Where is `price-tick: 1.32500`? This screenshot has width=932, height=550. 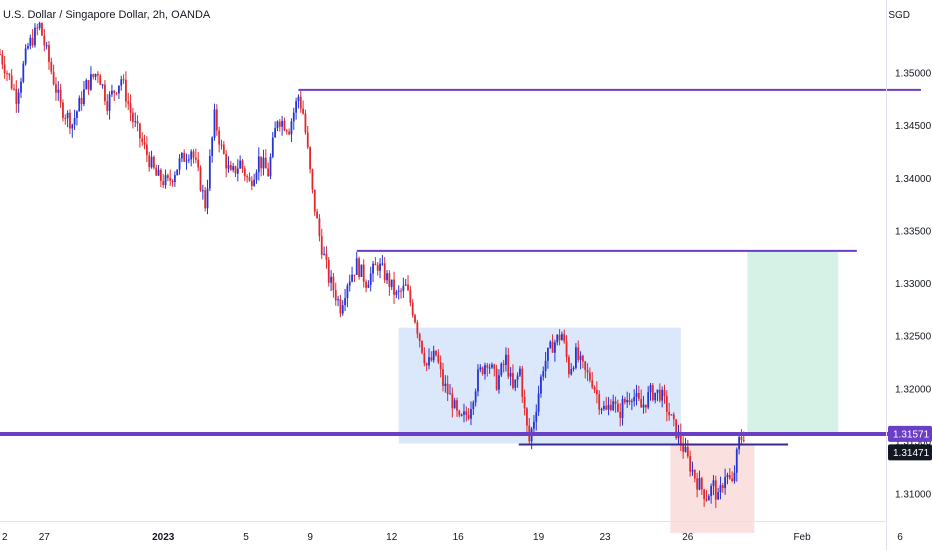 price-tick: 1.32500 is located at coordinates (913, 337).